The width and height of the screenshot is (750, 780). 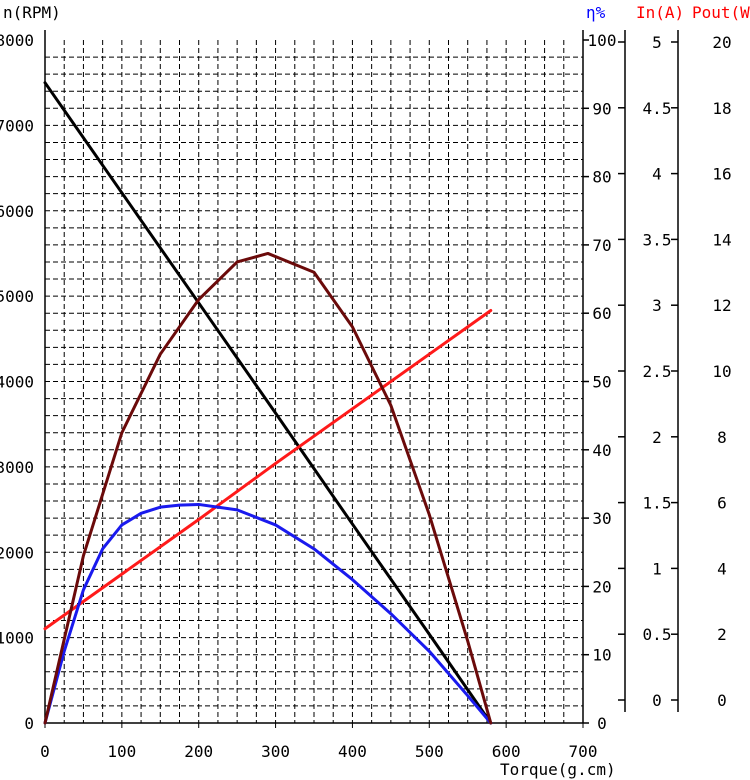 I want to click on power-tick-label: 12, so click(x=721, y=305).